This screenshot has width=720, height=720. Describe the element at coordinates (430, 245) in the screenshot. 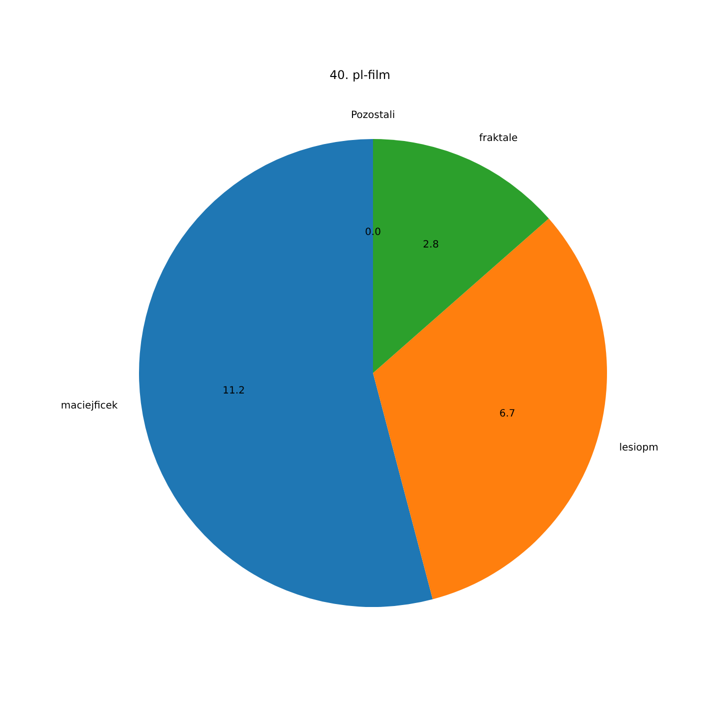

I see `data-label: 2.8` at that location.